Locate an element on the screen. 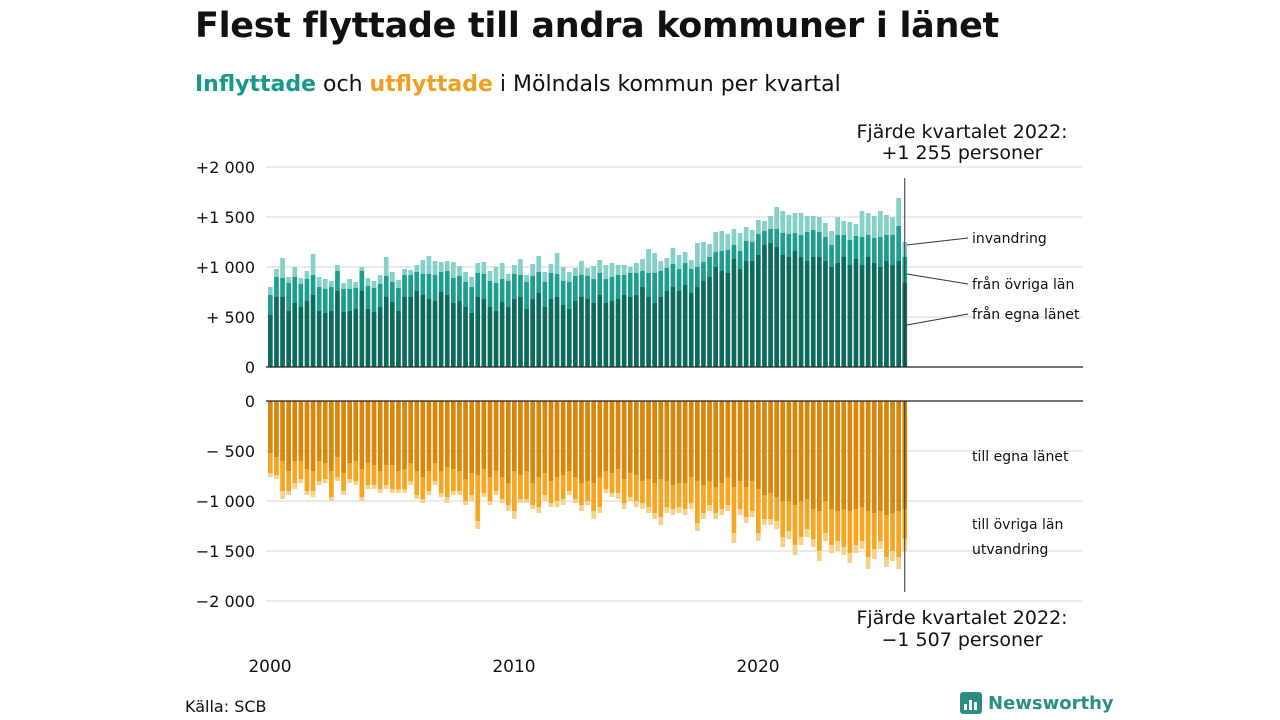  annotation-bottom-line1: Fjärde kvartalet 2022: is located at coordinates (961, 618).